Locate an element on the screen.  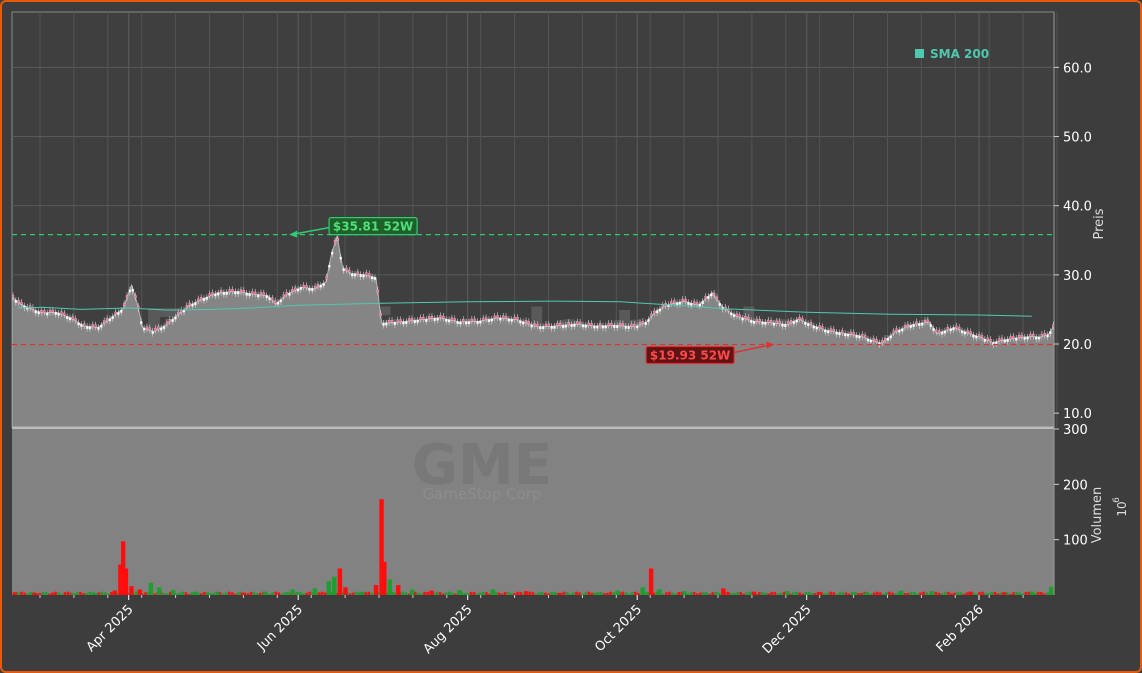
volume-tick-label: 300 is located at coordinates (1075, 430).